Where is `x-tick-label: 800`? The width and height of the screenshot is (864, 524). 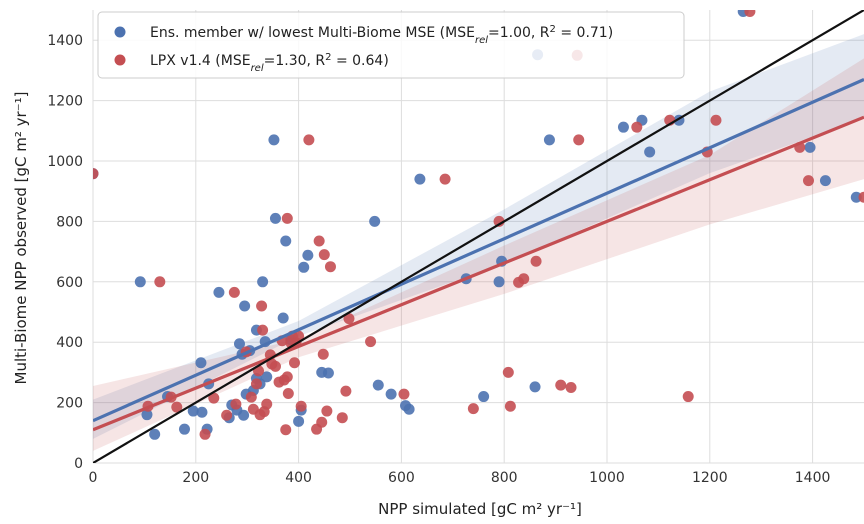
x-tick-label: 800 is located at coordinates (504, 478).